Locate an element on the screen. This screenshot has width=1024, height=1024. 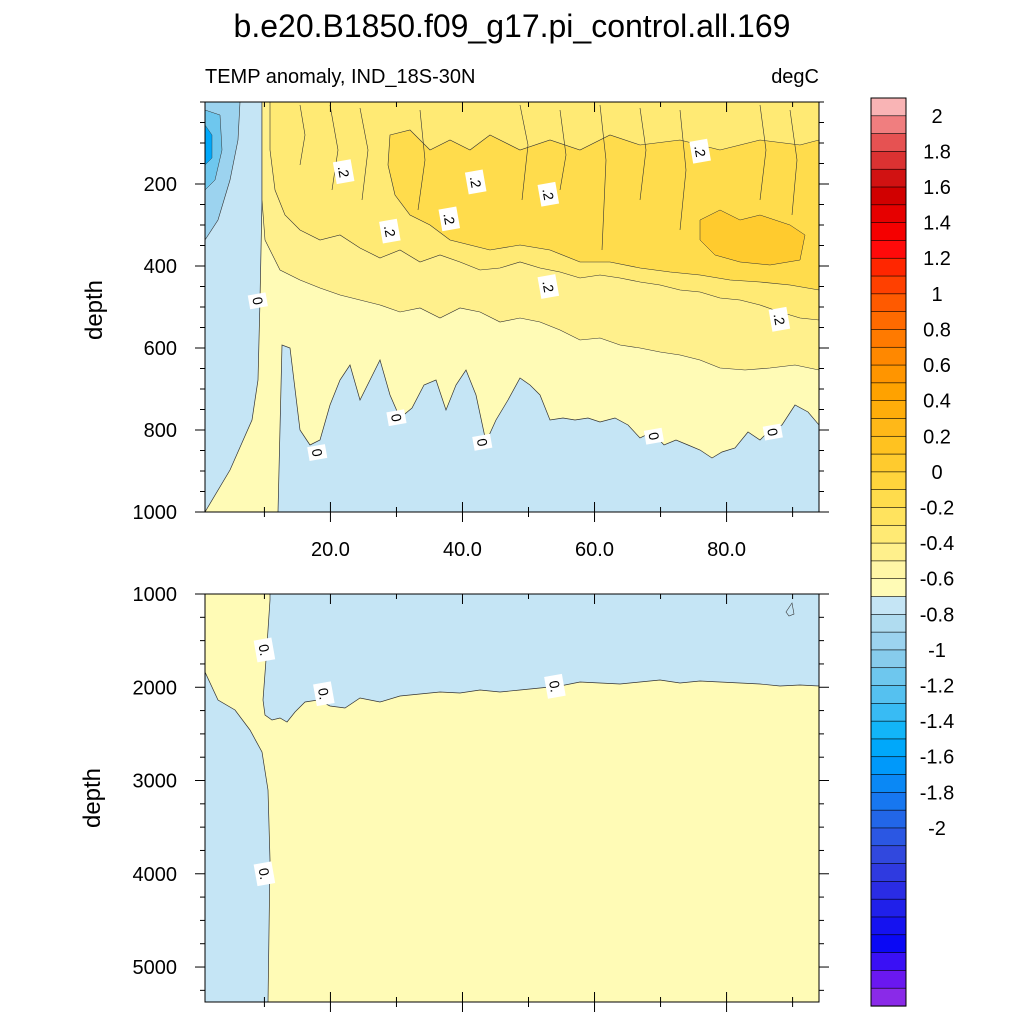
y-tick-label: 200 is located at coordinates (160, 185).